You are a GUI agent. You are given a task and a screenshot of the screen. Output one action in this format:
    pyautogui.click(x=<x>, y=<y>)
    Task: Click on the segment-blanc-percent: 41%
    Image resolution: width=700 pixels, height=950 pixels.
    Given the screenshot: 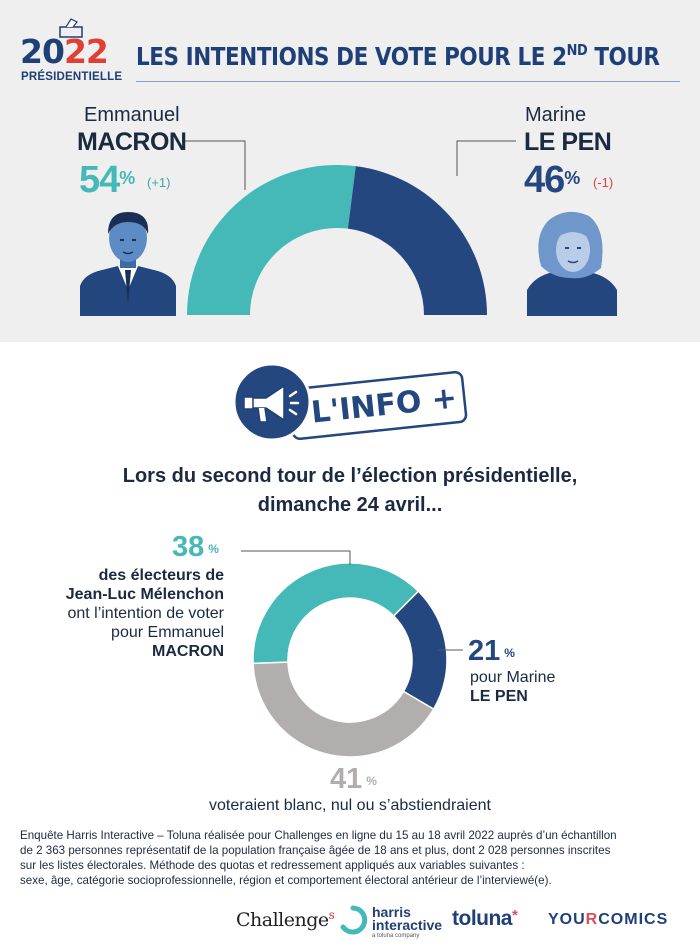 What is the action you would take?
    pyautogui.click(x=353, y=779)
    